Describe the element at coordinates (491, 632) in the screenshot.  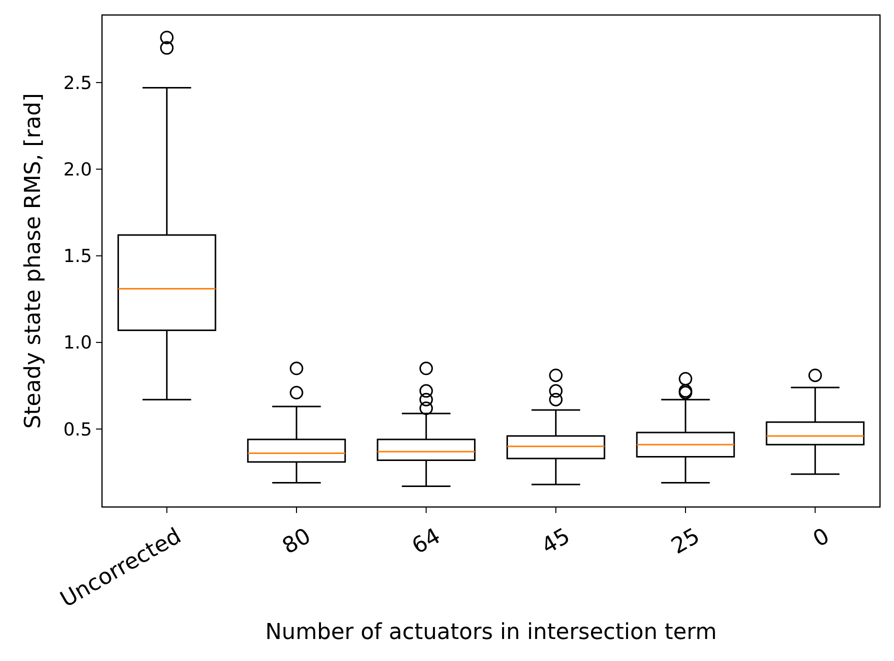
I see `x-axis-title: Number of actuators in intersection term` at that location.